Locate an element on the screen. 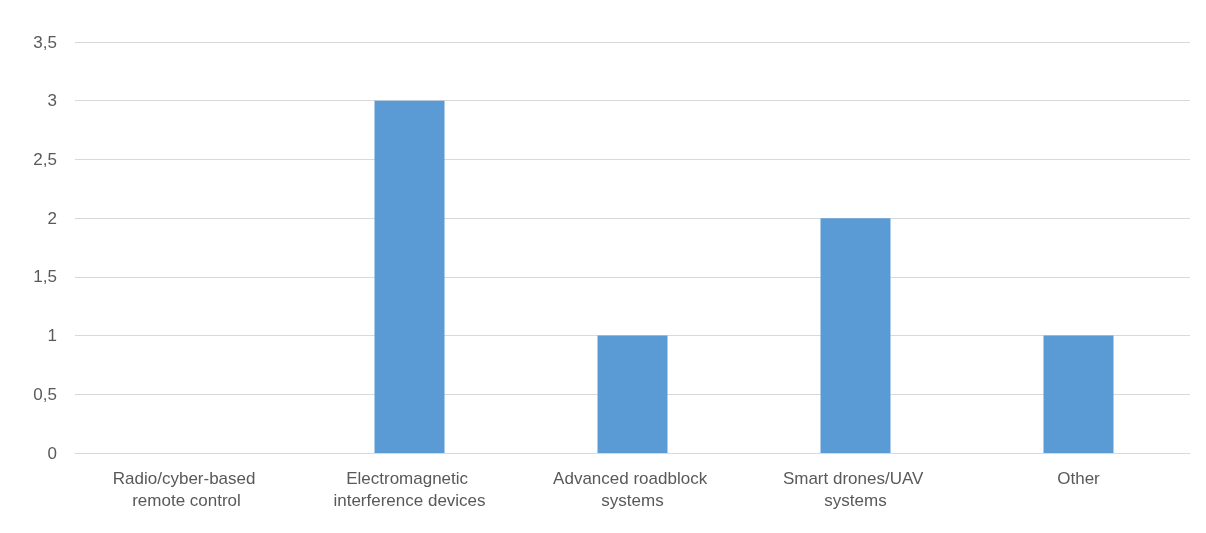 The height and width of the screenshot is (533, 1206). y-tick-label: 1,5 is located at coordinates (45, 277).